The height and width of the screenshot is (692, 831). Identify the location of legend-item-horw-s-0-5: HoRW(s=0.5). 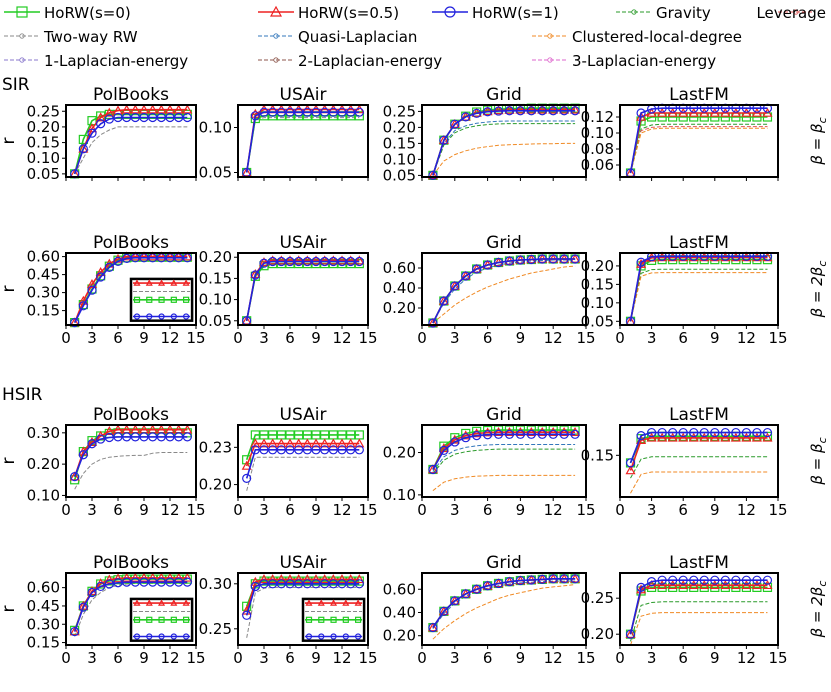
(328, 13).